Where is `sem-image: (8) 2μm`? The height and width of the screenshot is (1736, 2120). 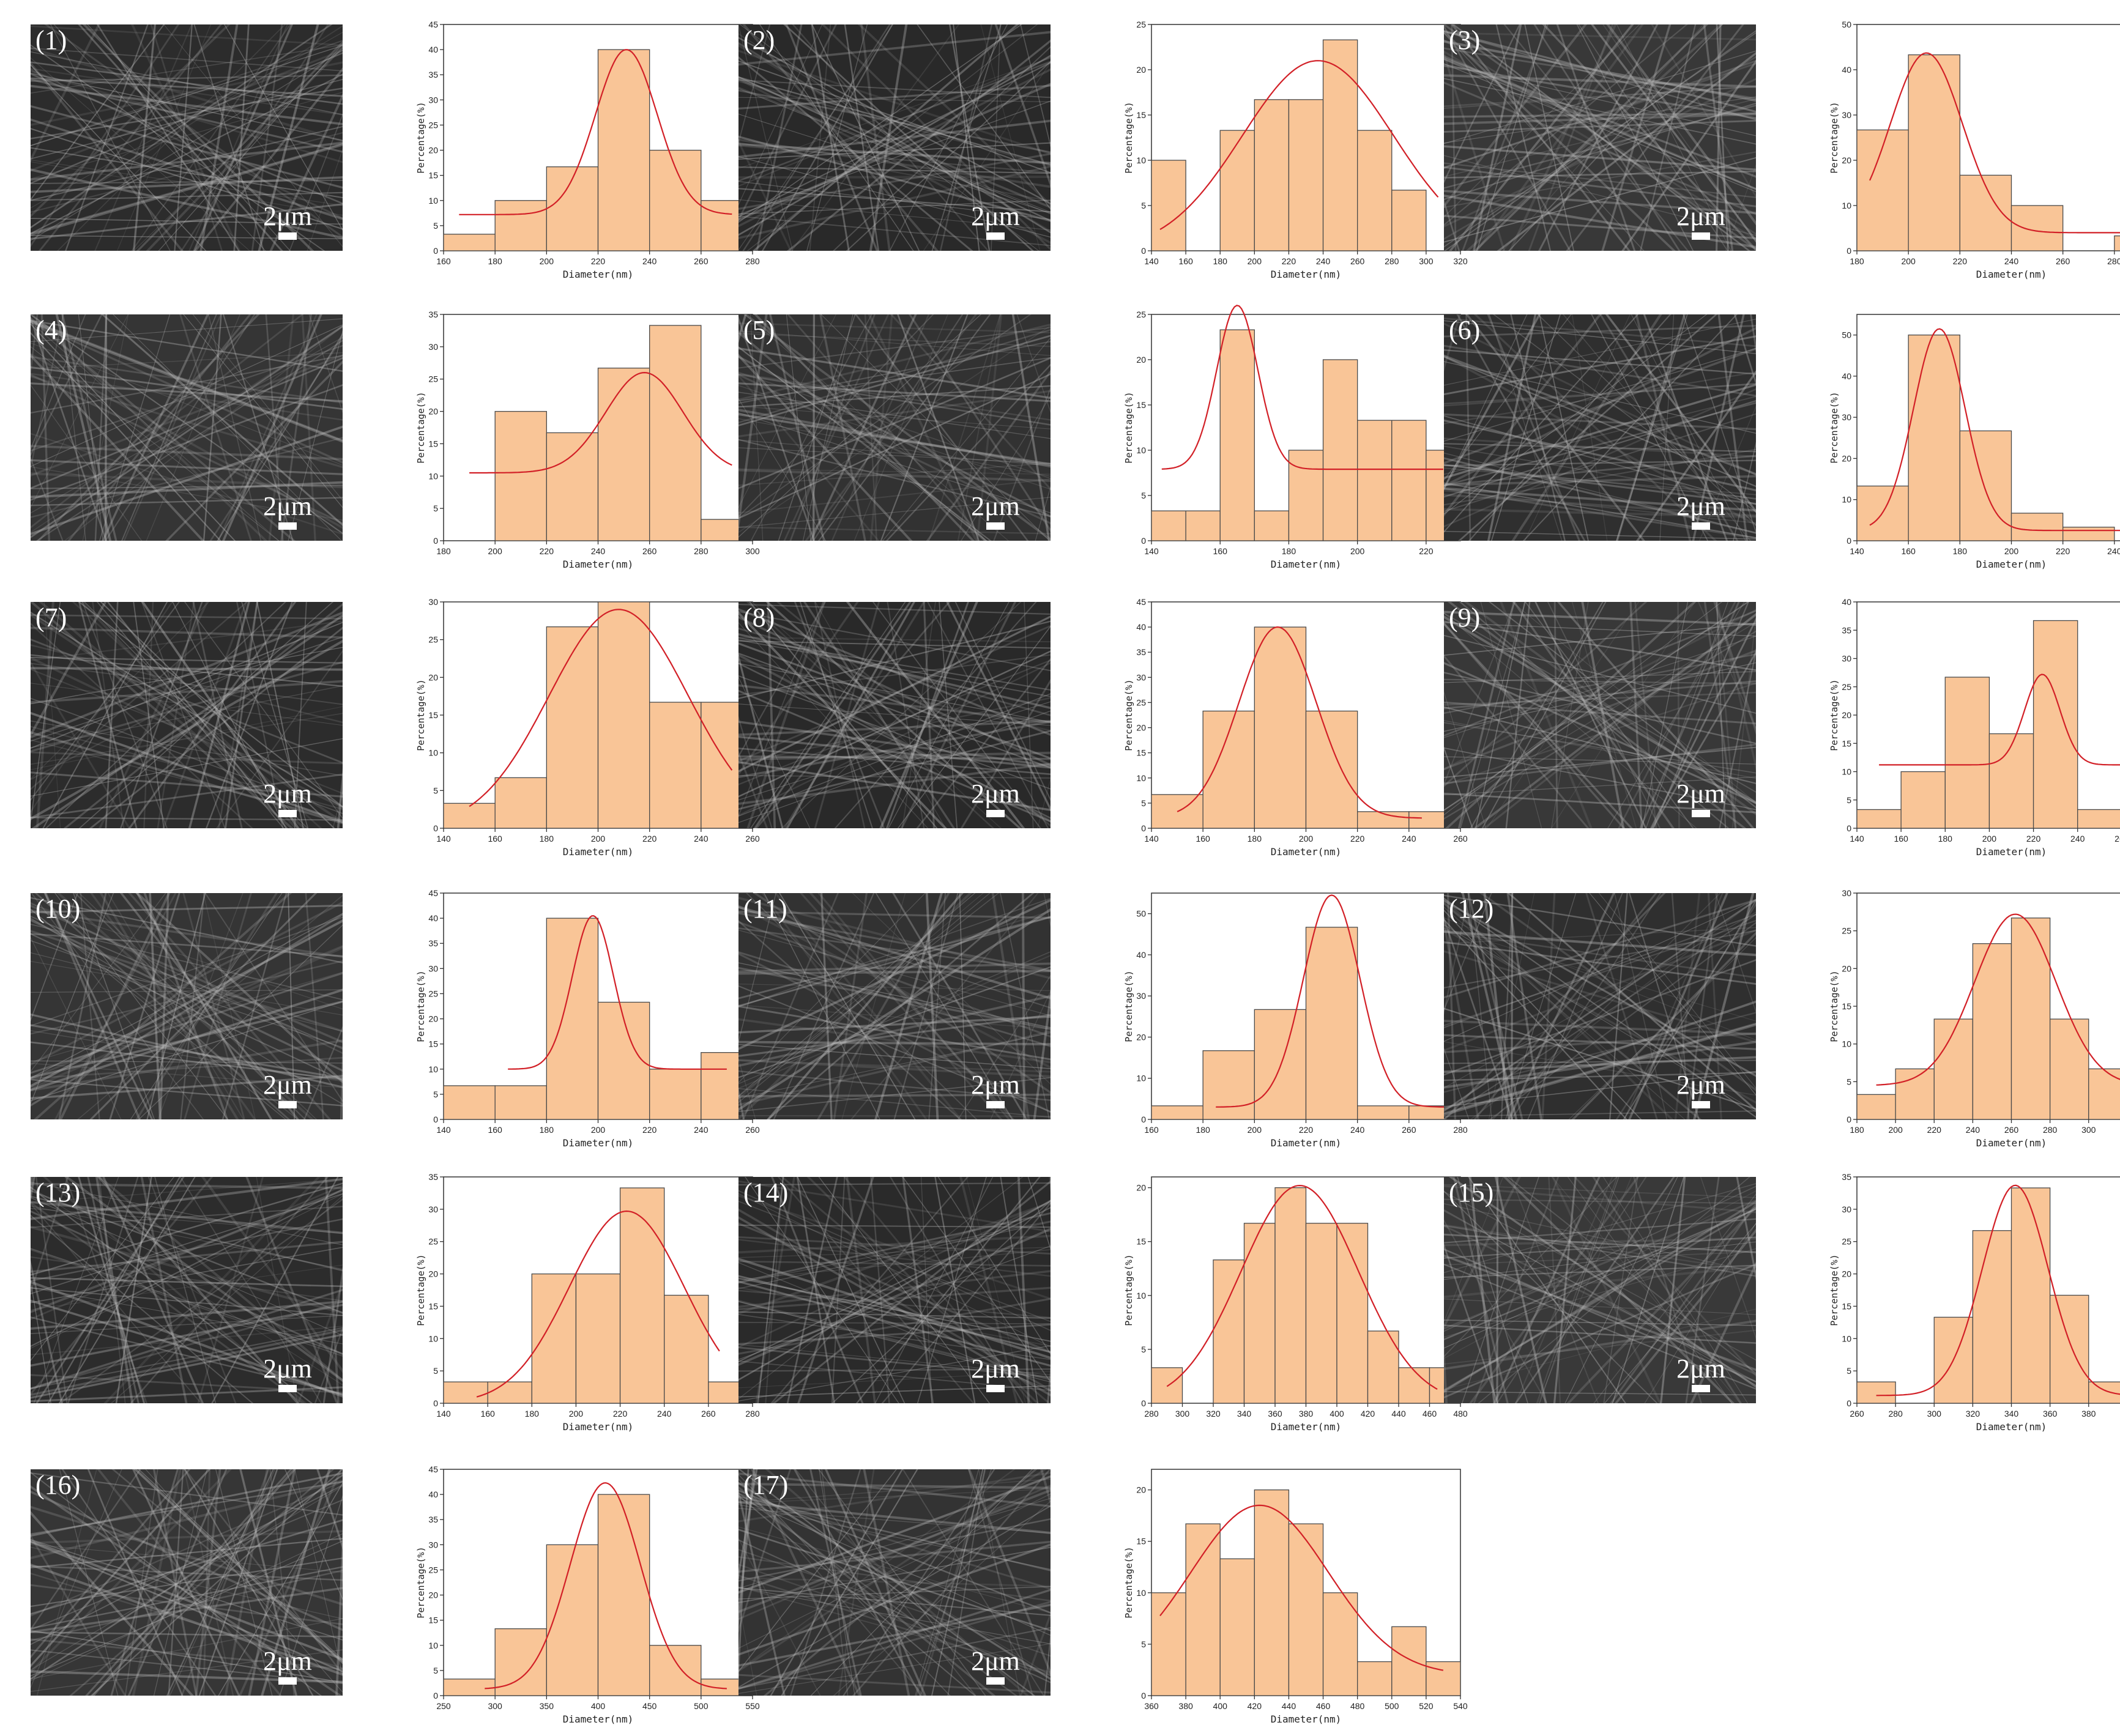
sem-image: (8) 2μm is located at coordinates (894, 715).